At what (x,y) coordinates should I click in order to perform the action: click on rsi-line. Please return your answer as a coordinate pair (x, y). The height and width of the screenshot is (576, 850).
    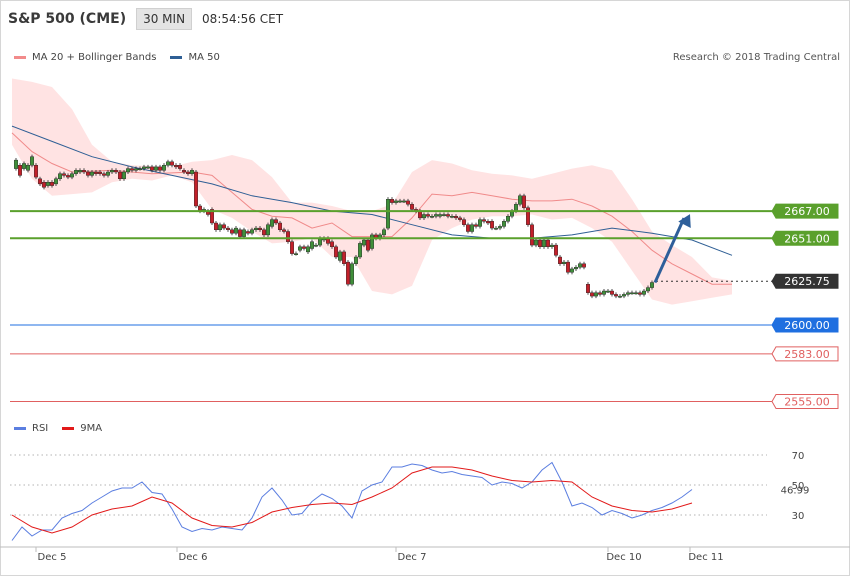
    Looking at the image, I should click on (352, 501).